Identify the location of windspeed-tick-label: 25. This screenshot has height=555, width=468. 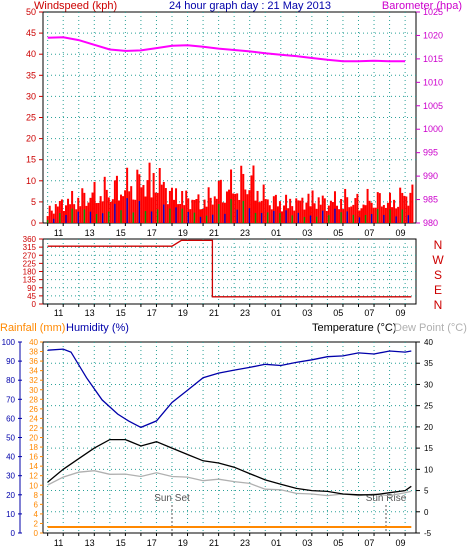
(31, 118).